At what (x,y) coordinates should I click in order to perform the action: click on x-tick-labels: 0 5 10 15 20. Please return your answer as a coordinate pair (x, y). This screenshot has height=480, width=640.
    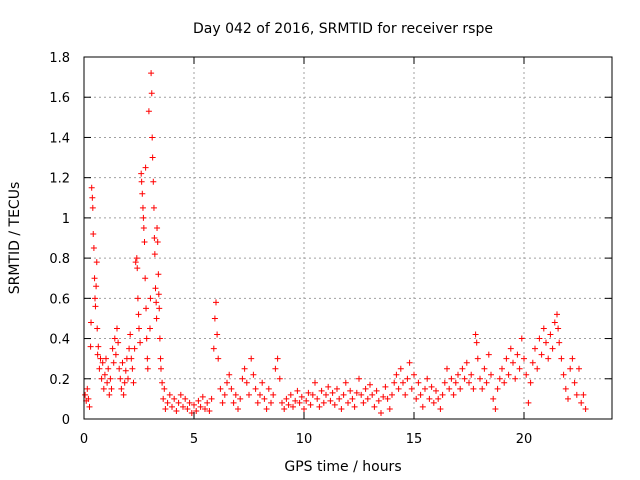
    Looking at the image, I should click on (306, 439).